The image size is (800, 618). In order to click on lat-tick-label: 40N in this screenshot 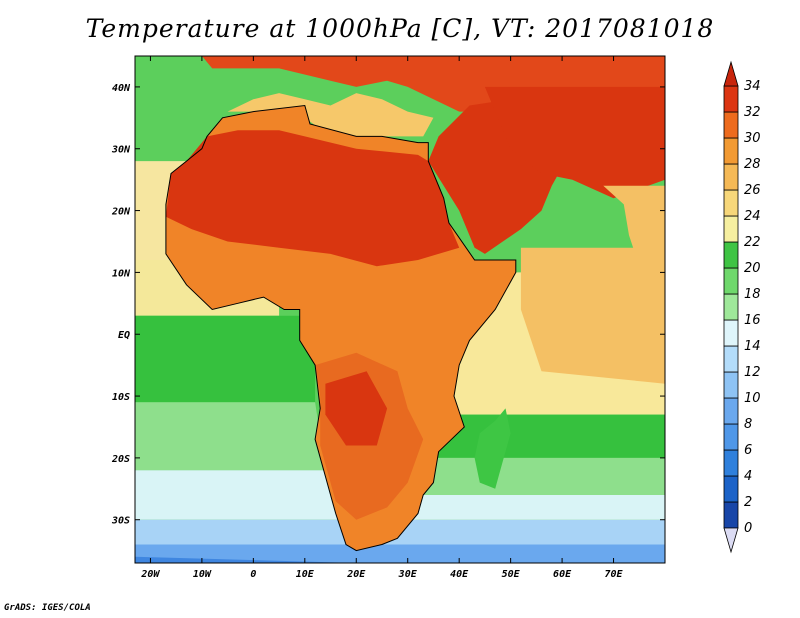, I will do `click(121, 88)`.